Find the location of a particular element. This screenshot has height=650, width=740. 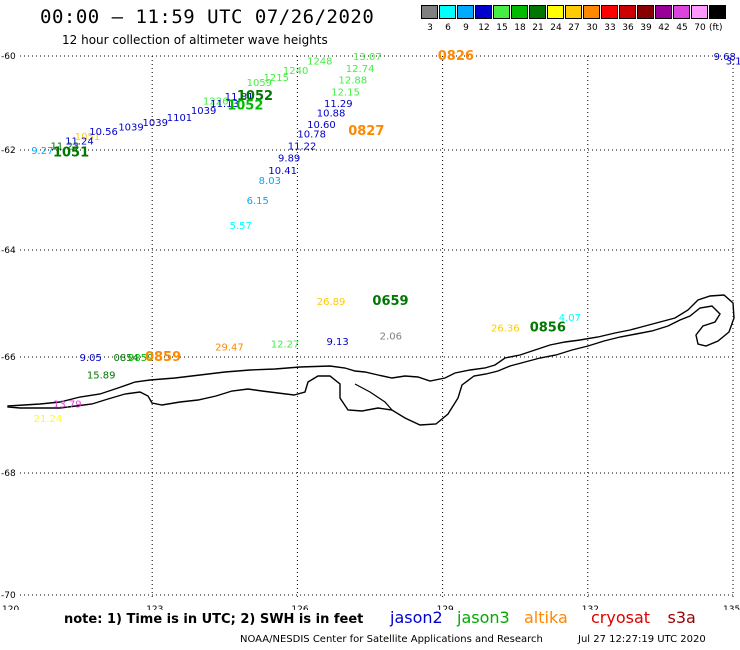

overlap-label: 1059 is located at coordinates (259, 83).